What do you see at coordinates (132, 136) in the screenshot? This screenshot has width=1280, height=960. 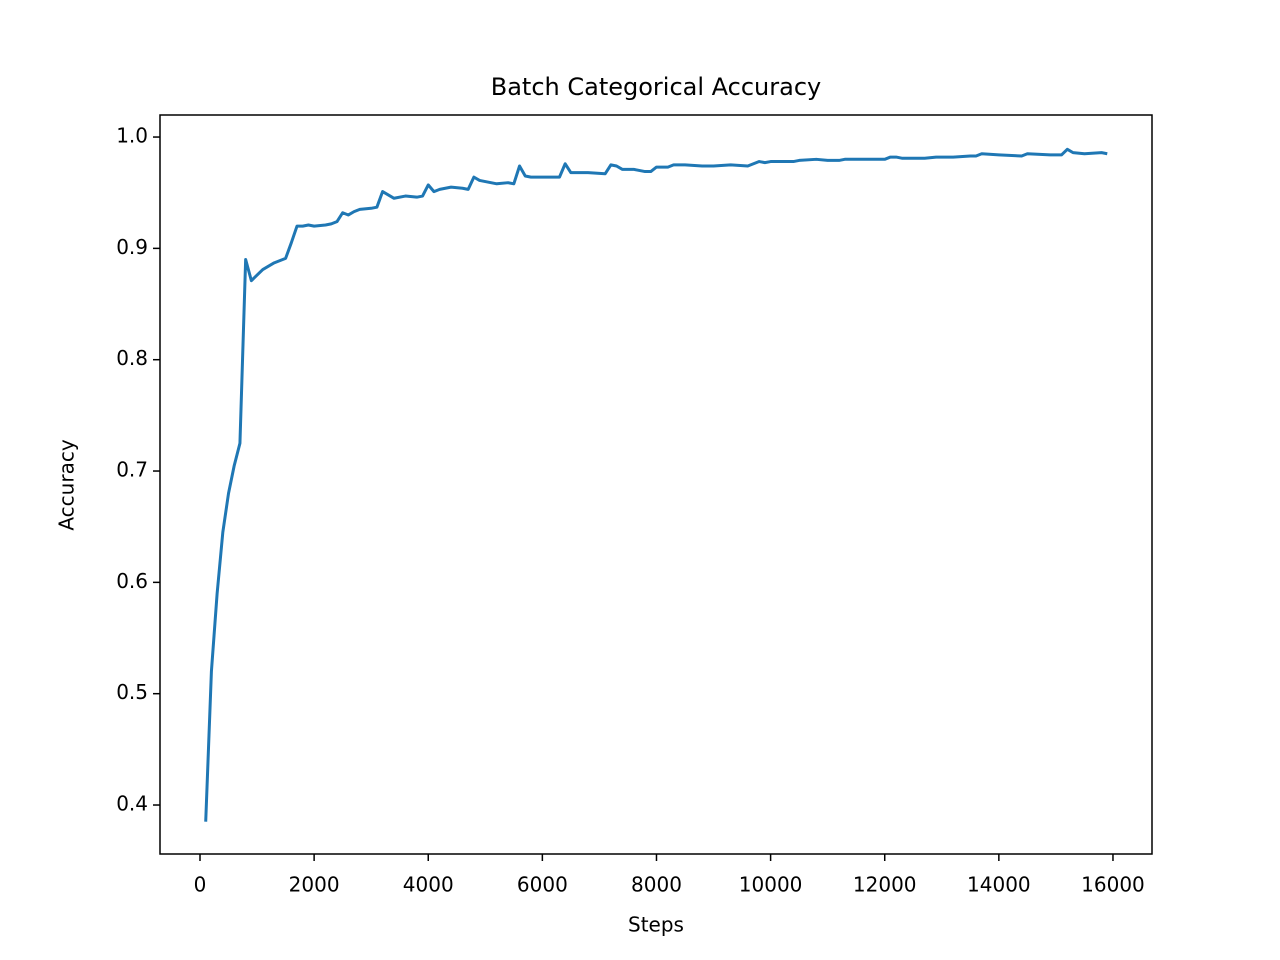 I see `y-tick-label: 1.0` at bounding box center [132, 136].